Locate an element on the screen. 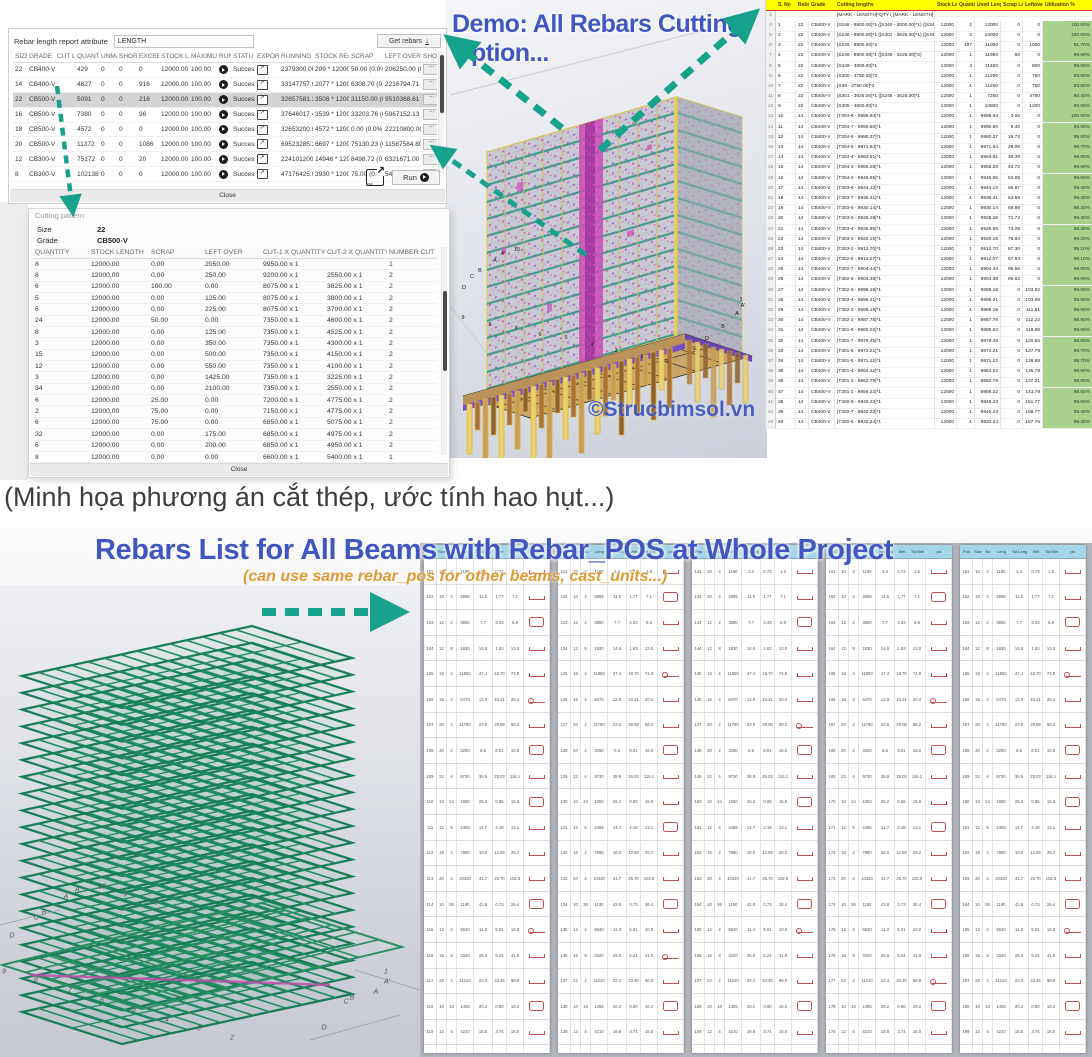 The width and height of the screenshot is (1092, 1057). table-row: 121 10 2 1190 2.4 0.73 1.5 is located at coordinates (621, 572).